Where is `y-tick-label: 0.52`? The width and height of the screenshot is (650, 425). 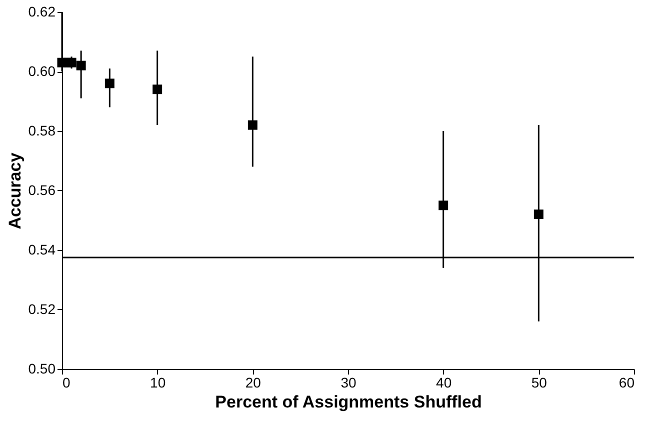
y-tick-label: 0.52 is located at coordinates (42, 309).